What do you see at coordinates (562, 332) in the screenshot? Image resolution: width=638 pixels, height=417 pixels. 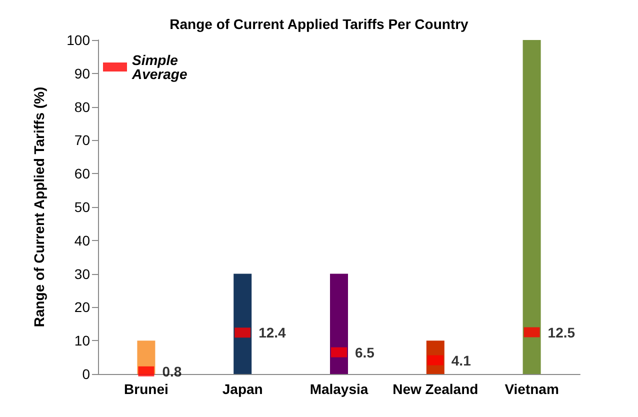 I see `data-label: 12.5` at bounding box center [562, 332].